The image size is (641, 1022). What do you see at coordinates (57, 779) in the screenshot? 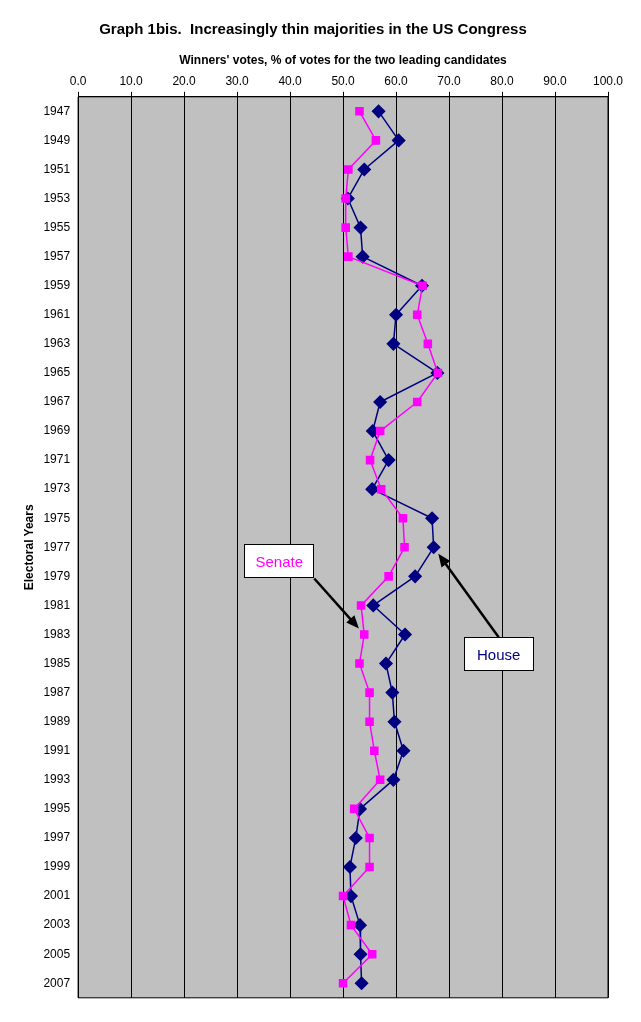
I see `y-tick-label: 1993` at bounding box center [57, 779].